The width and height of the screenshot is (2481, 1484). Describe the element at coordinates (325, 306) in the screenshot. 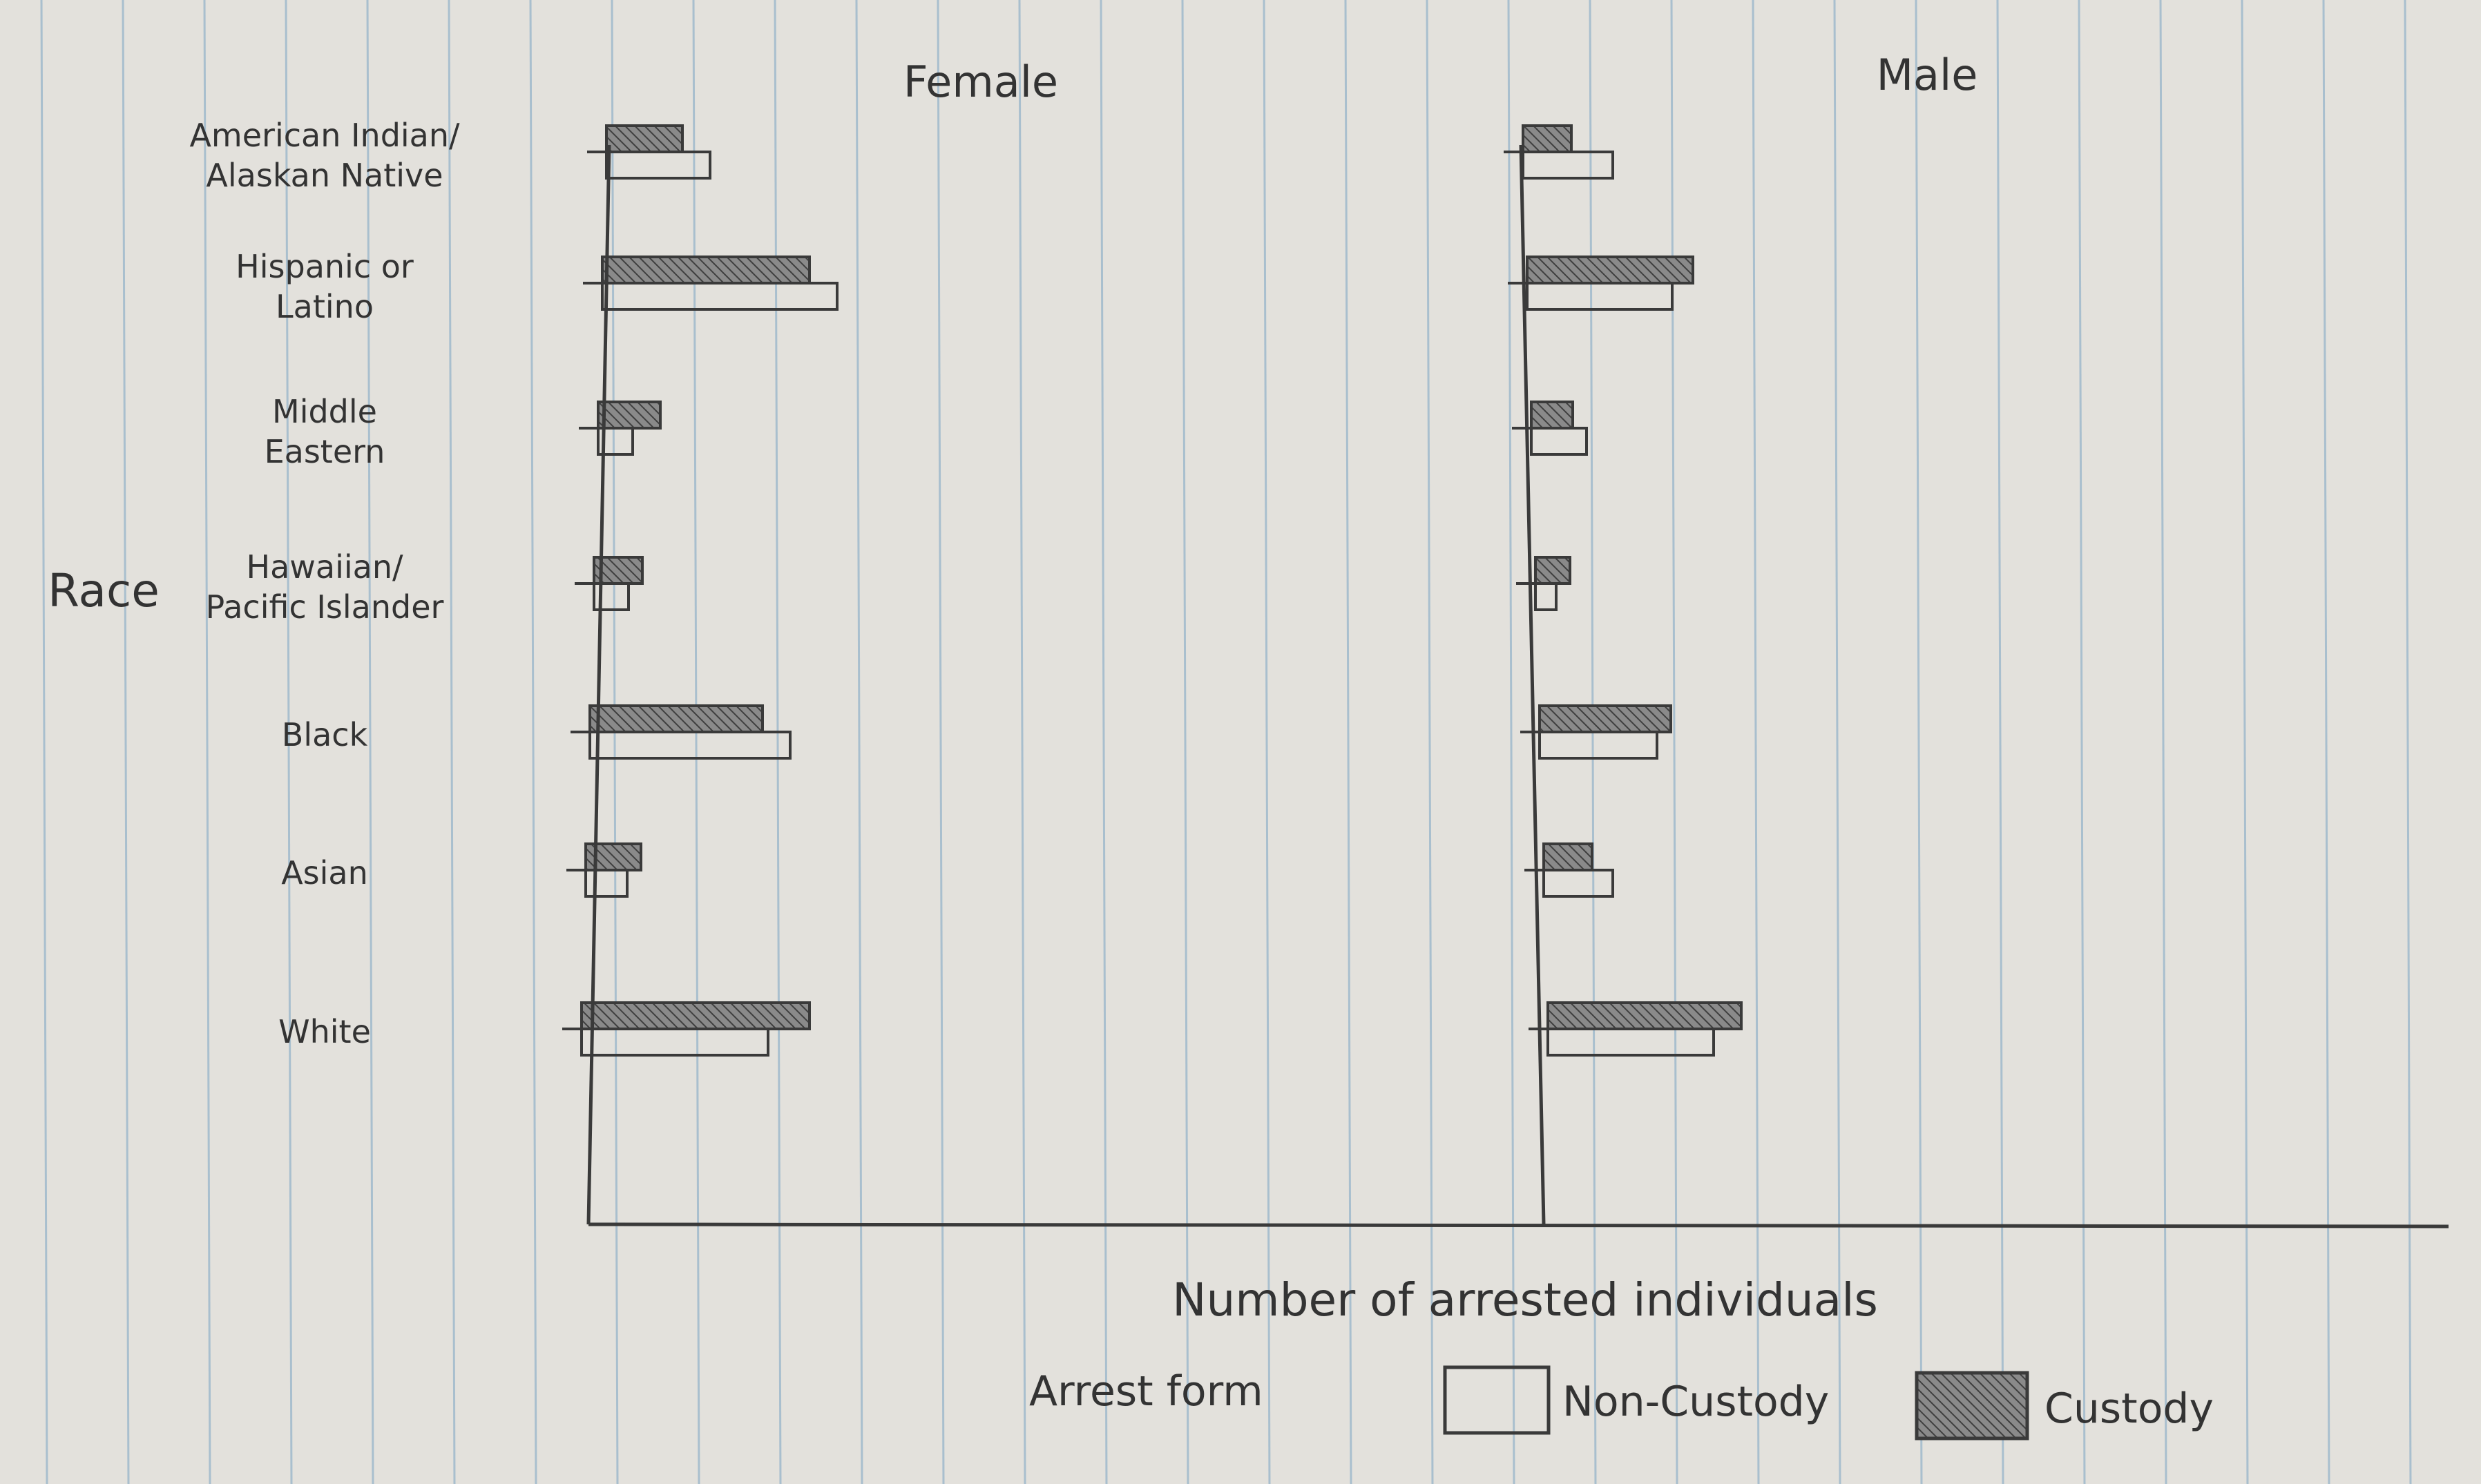

I see `category-label-latino: Latino` at that location.